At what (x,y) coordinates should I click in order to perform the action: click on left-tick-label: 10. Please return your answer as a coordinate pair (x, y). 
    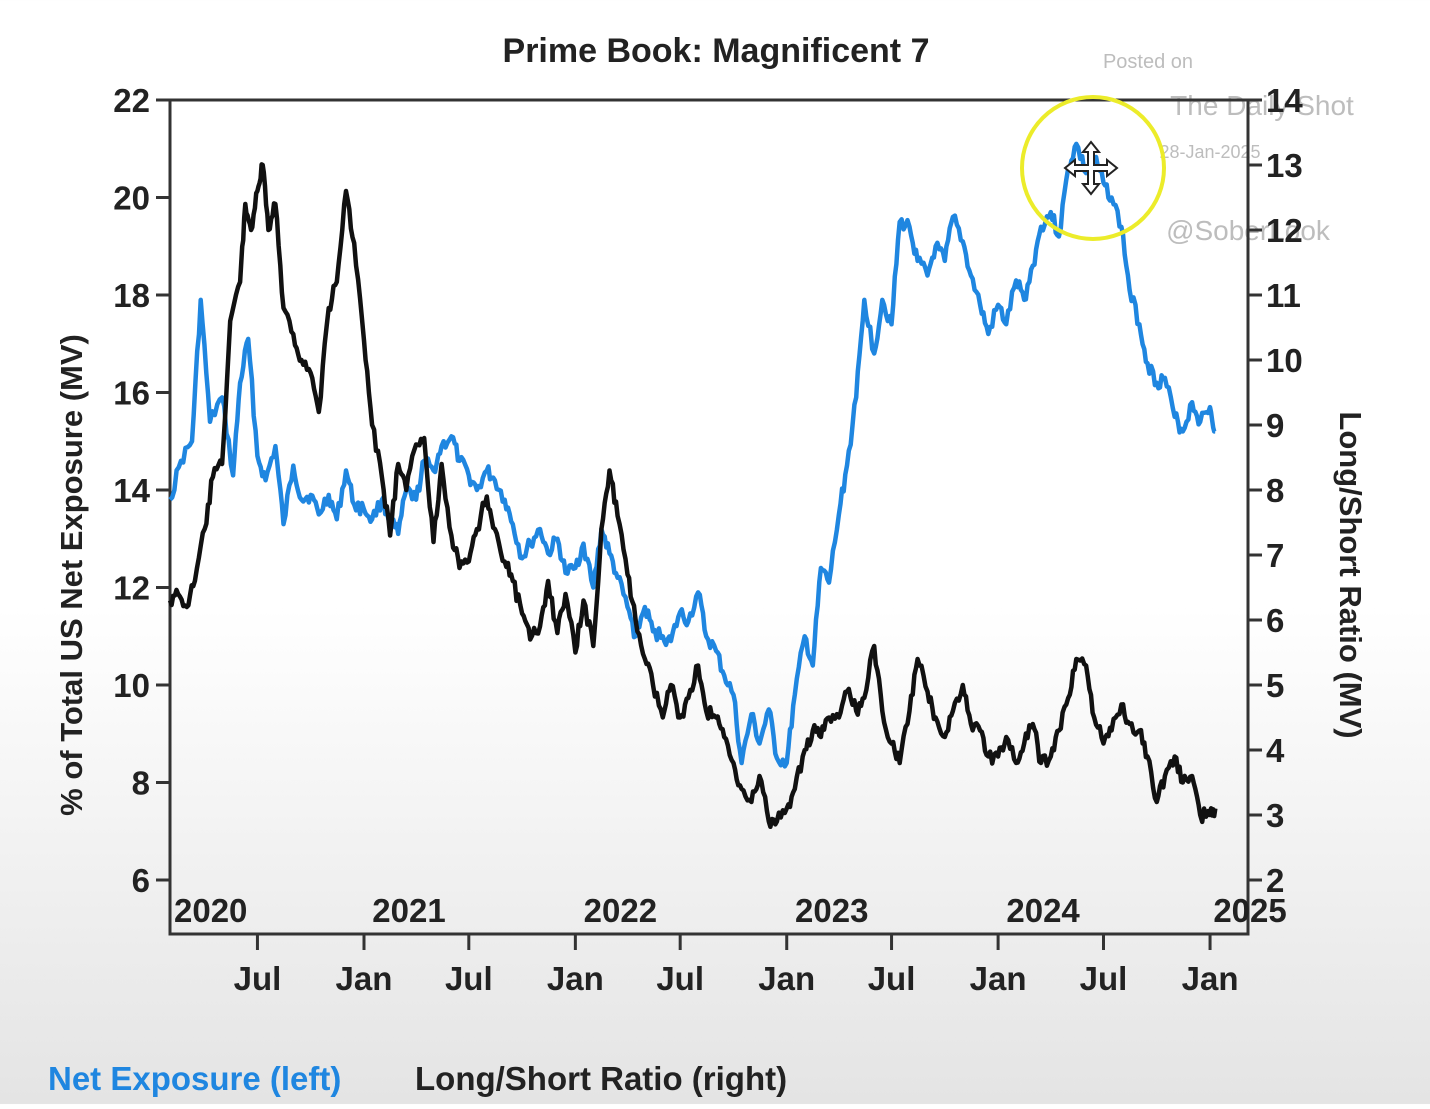
    Looking at the image, I should click on (131, 685).